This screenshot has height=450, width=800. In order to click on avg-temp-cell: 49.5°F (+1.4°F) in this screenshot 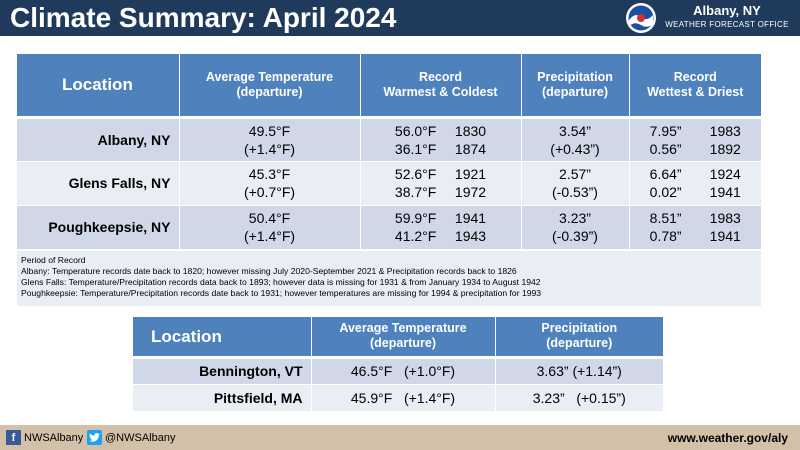, I will do `click(270, 139)`.